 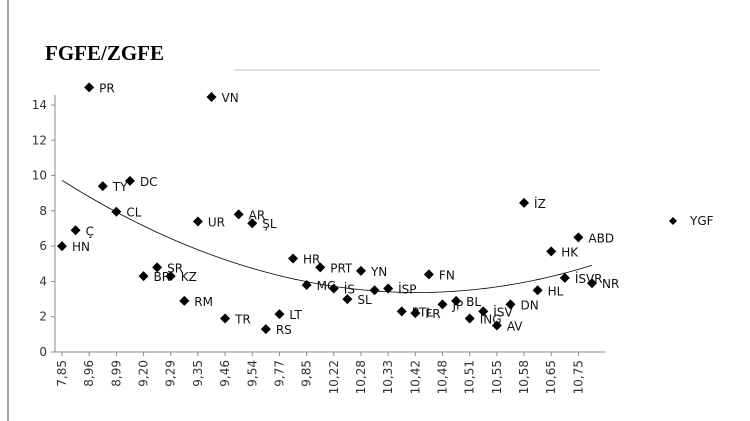 I want to click on point-label: HN, so click(x=81, y=247).